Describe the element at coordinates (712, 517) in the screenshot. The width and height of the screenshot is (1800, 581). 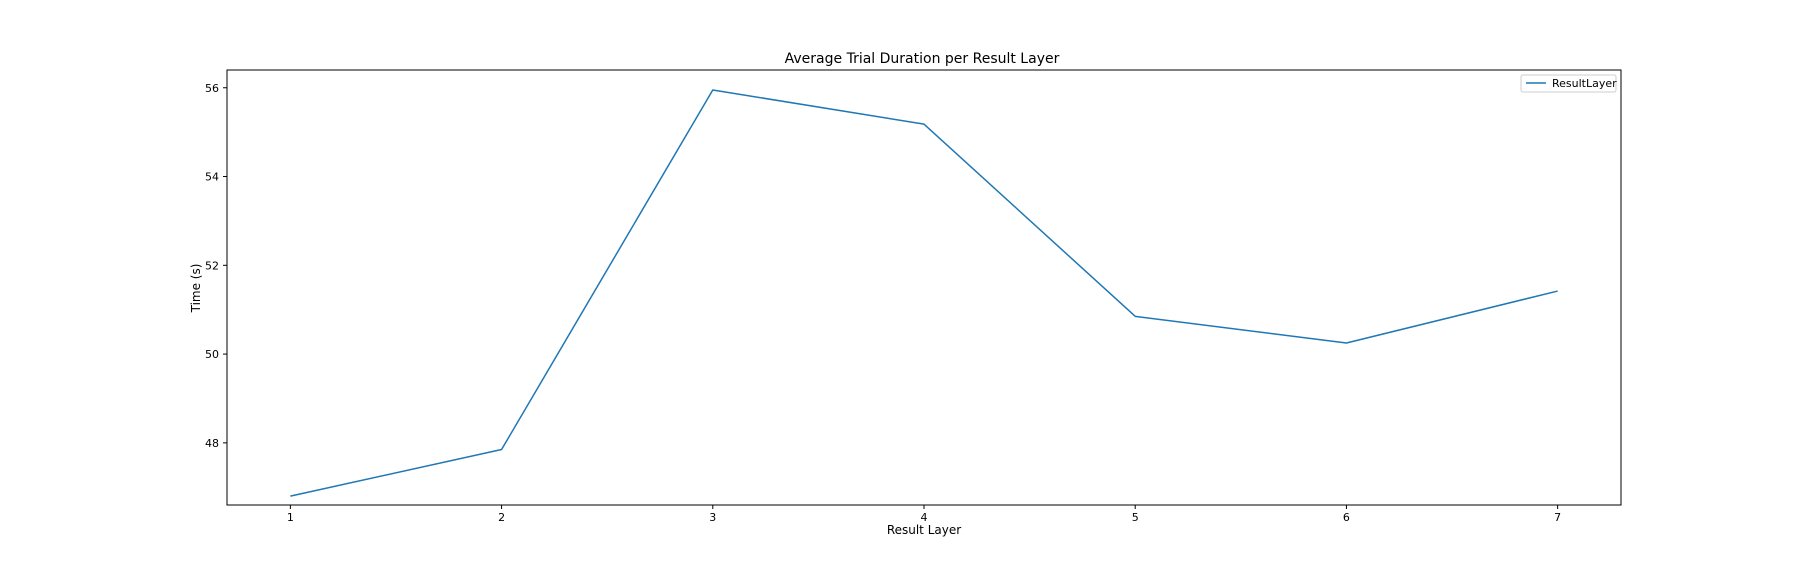
I see `x-tick-label: 3` at that location.